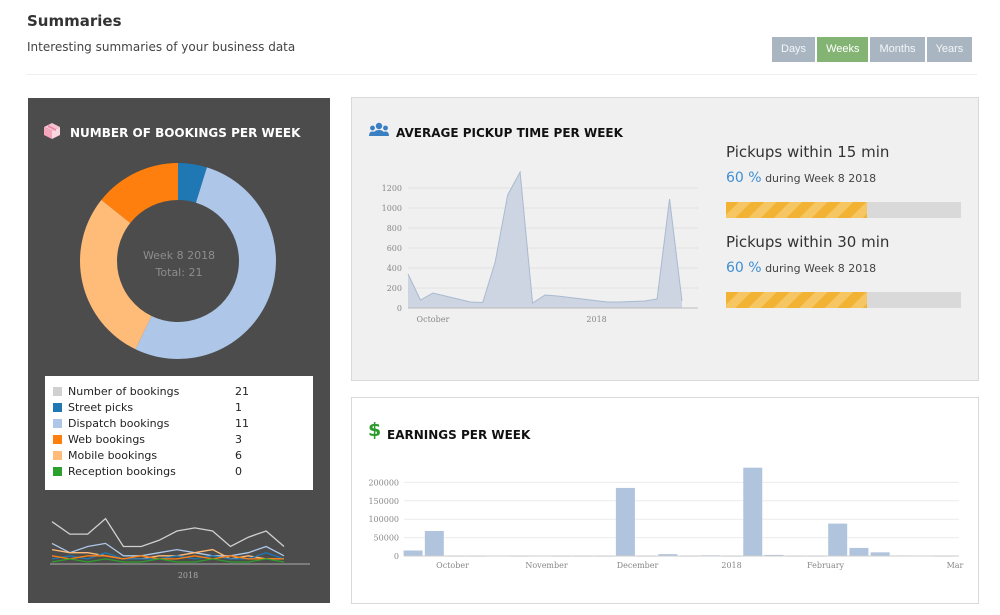 The image size is (1000, 615). What do you see at coordinates (394, 288) in the screenshot?
I see `pickup-y-tick: 200` at bounding box center [394, 288].